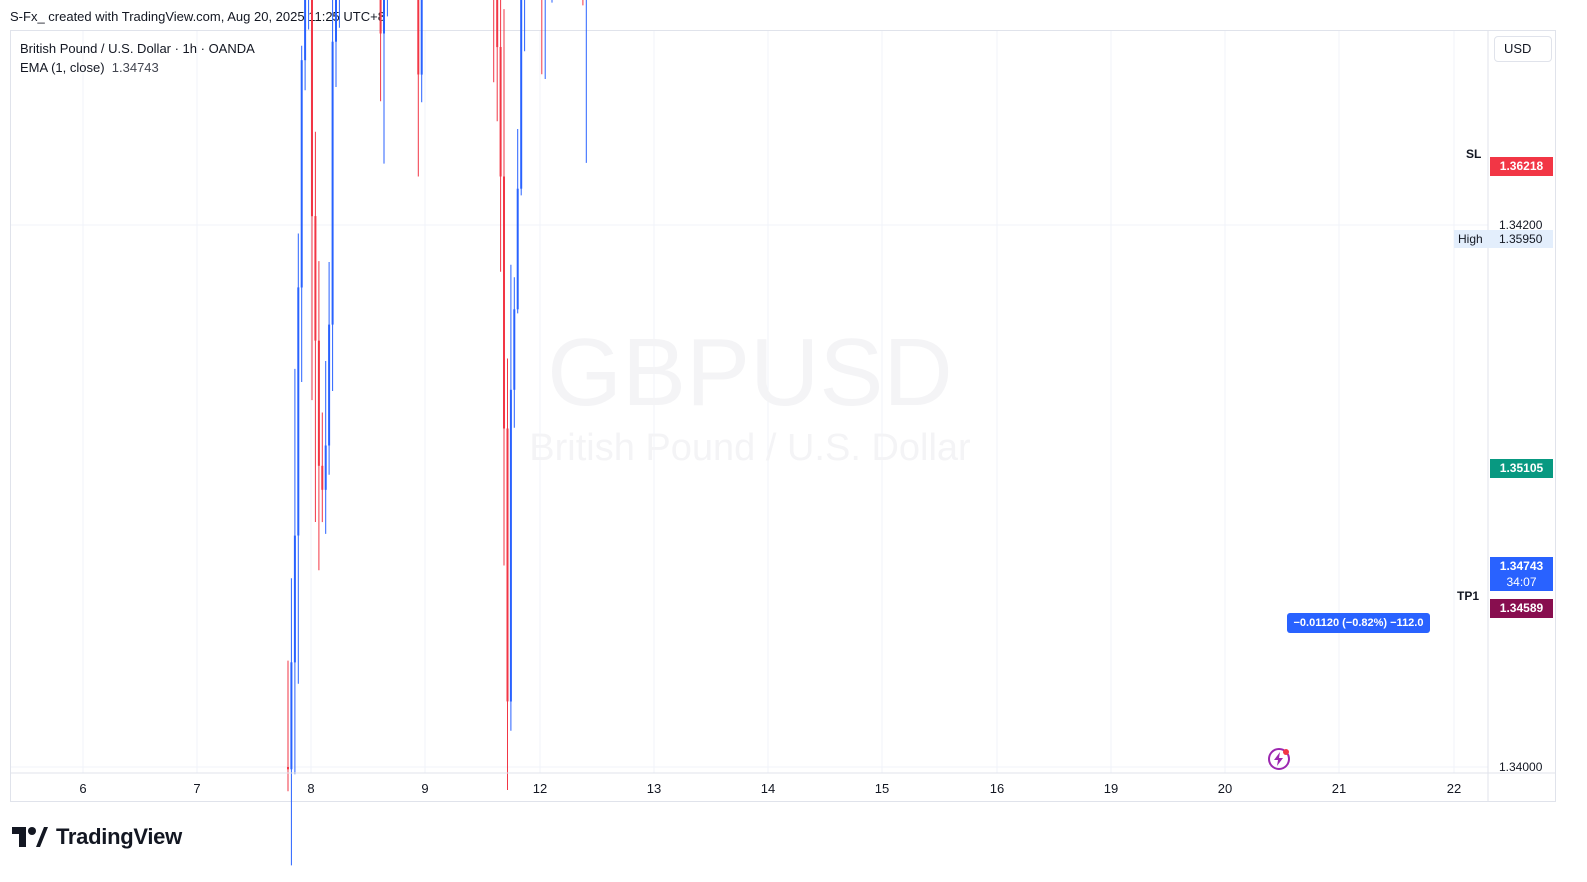 The width and height of the screenshot is (1587, 882). I want to click on x-tick-label: 8, so click(310, 788).